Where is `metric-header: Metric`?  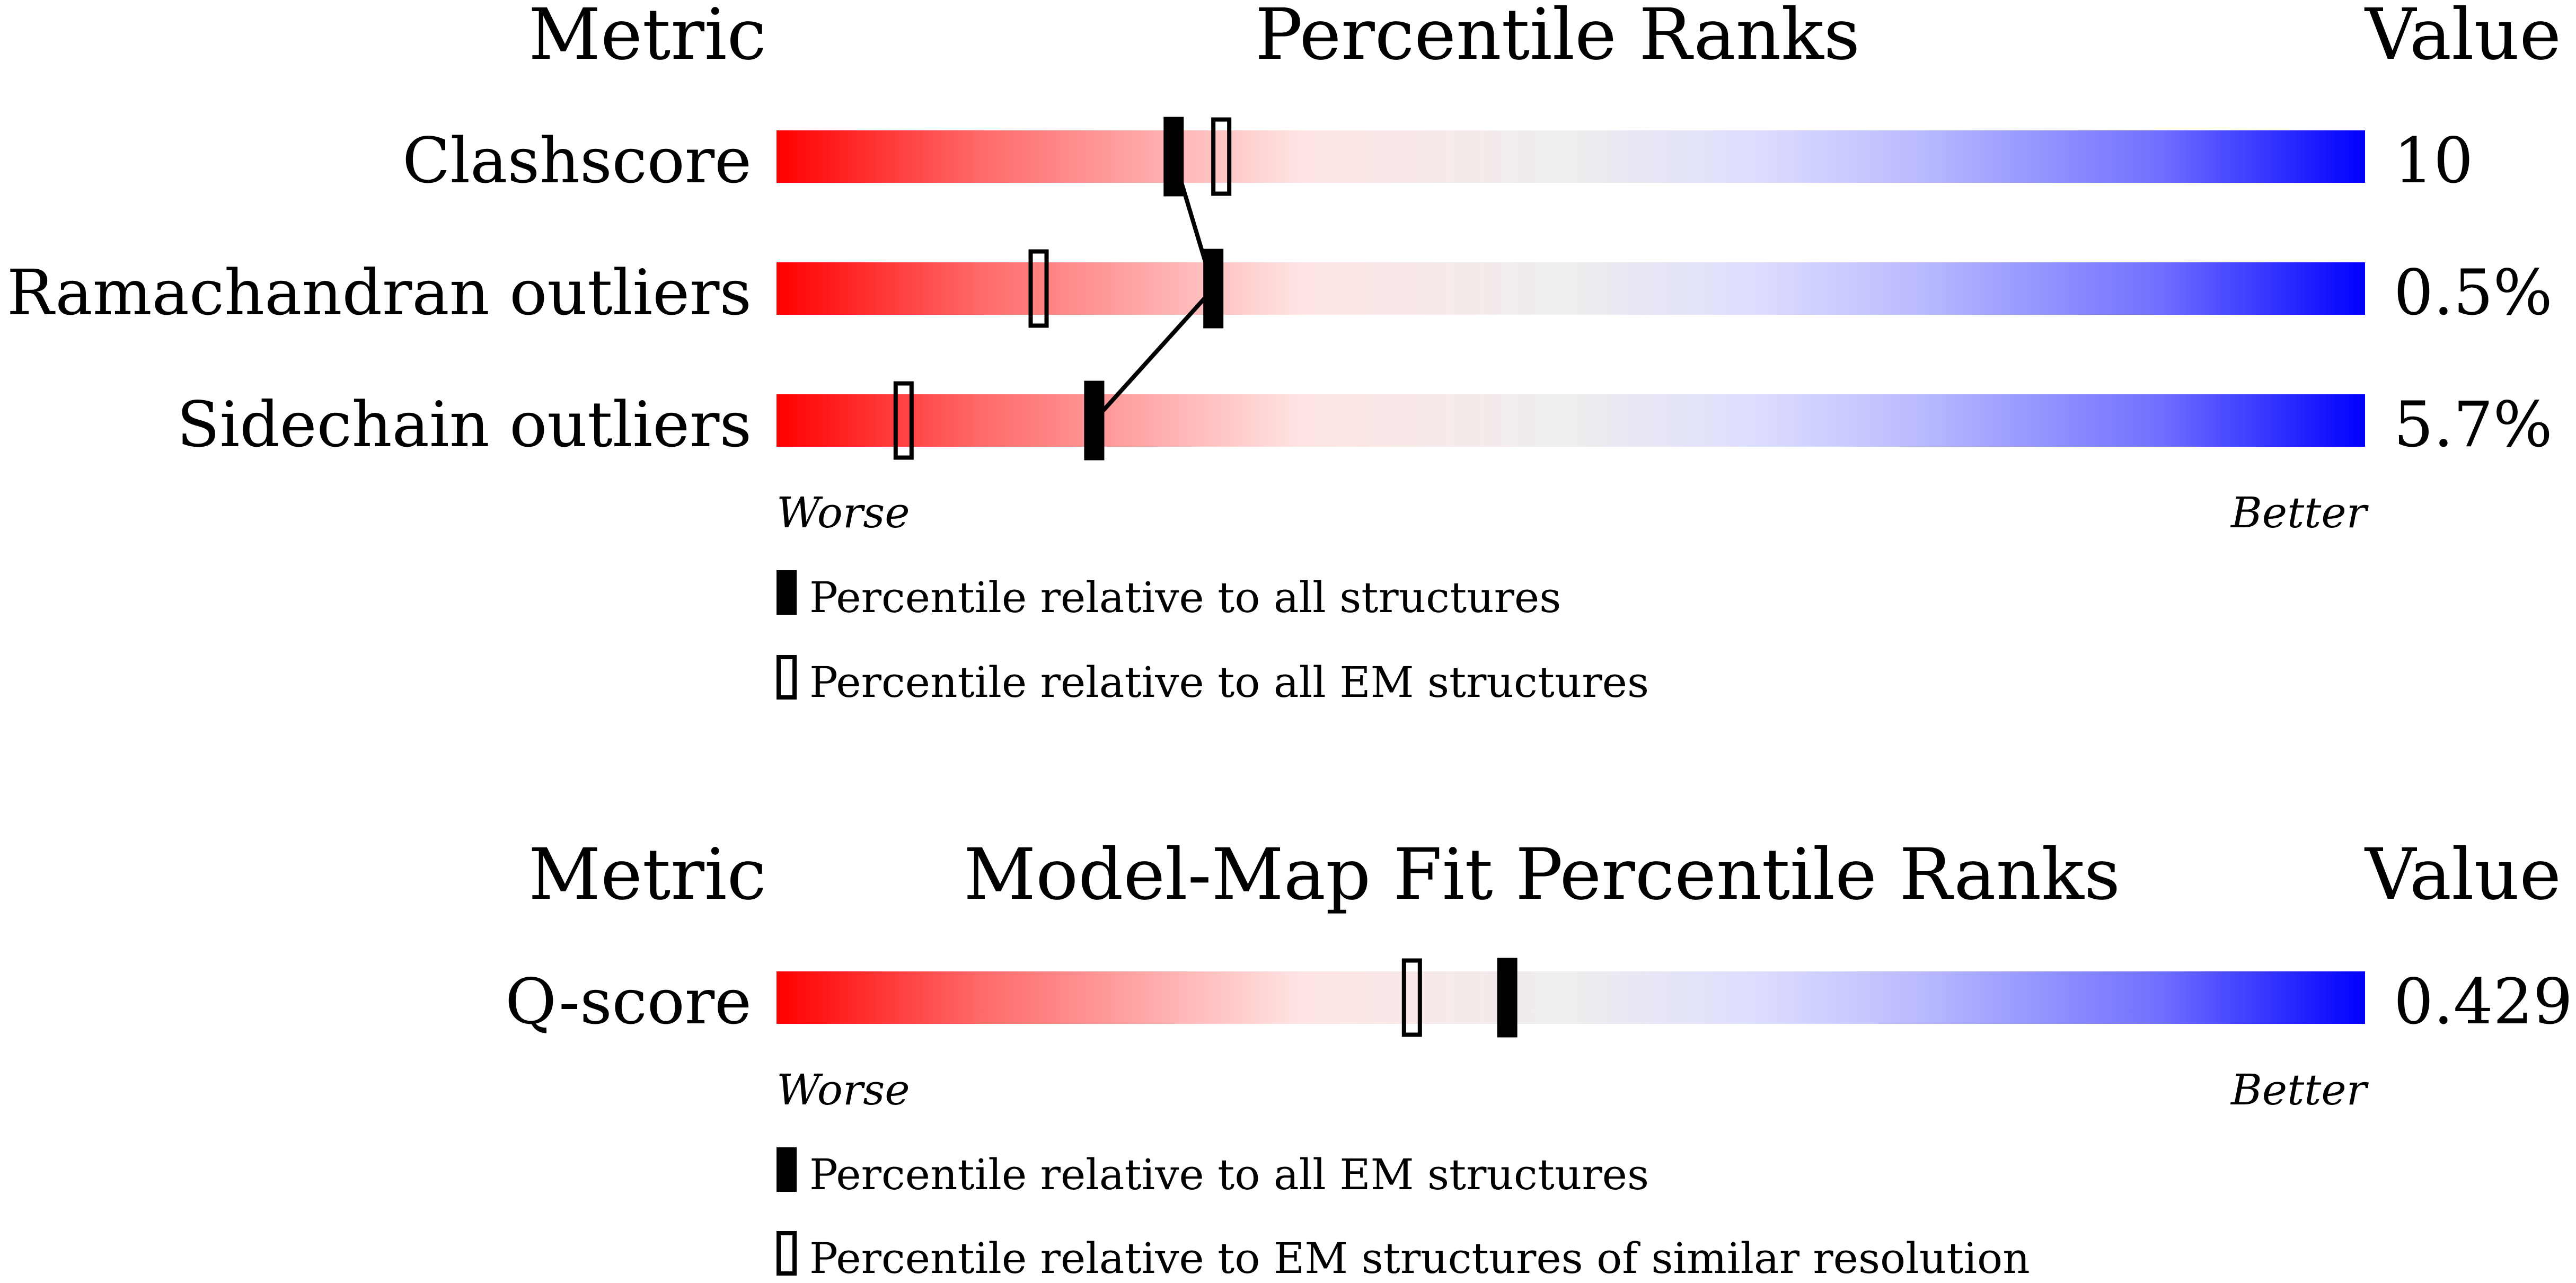 metric-header: Metric is located at coordinates (647, 38).